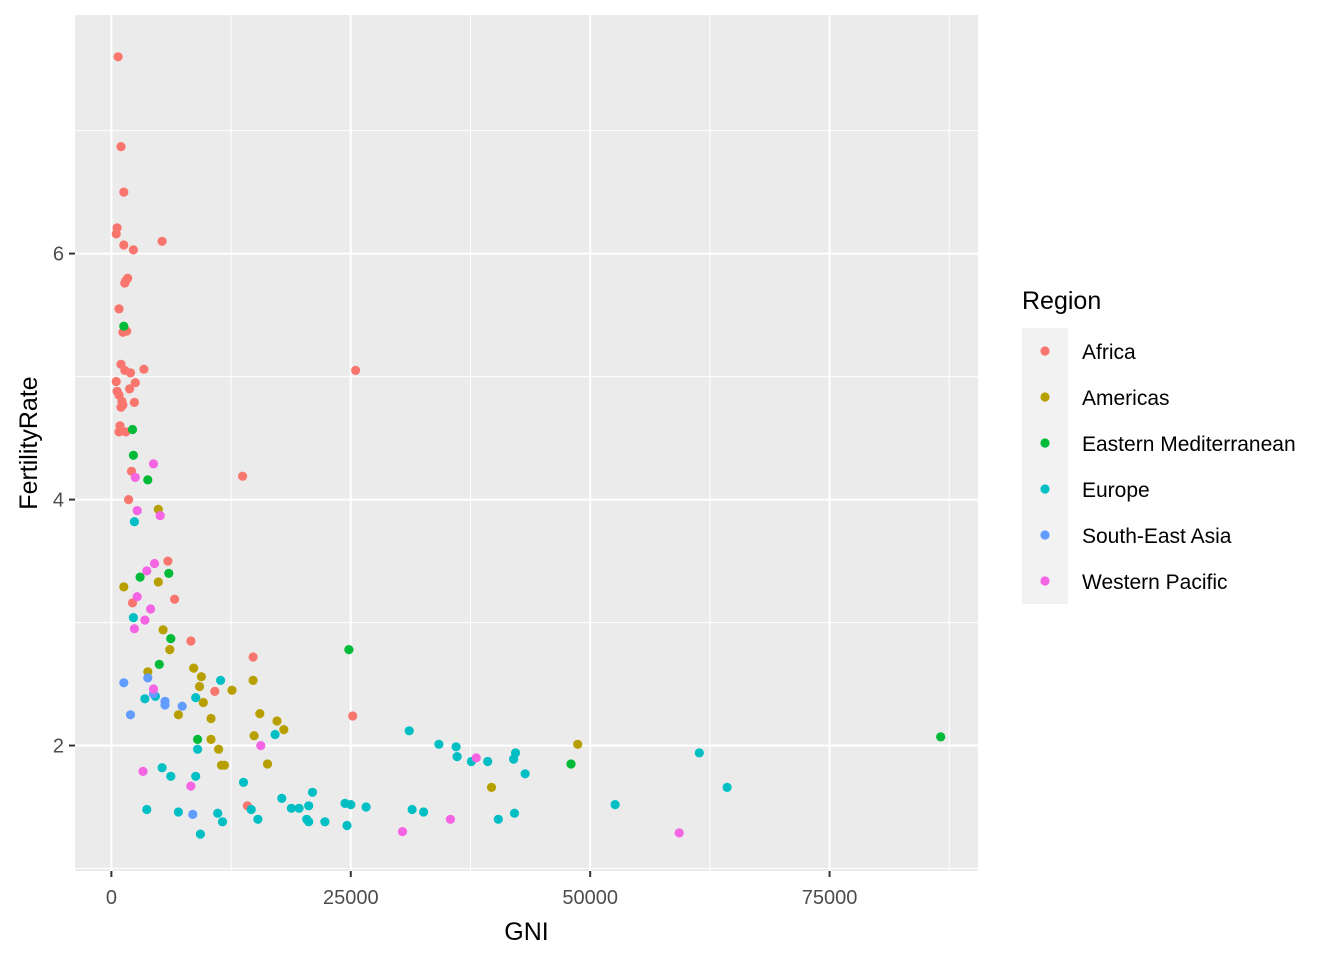 Image resolution: width=1344 pixels, height=960 pixels. I want to click on legend-label-eastern-mediterranean: Eastern Mediterranean, so click(1189, 444).